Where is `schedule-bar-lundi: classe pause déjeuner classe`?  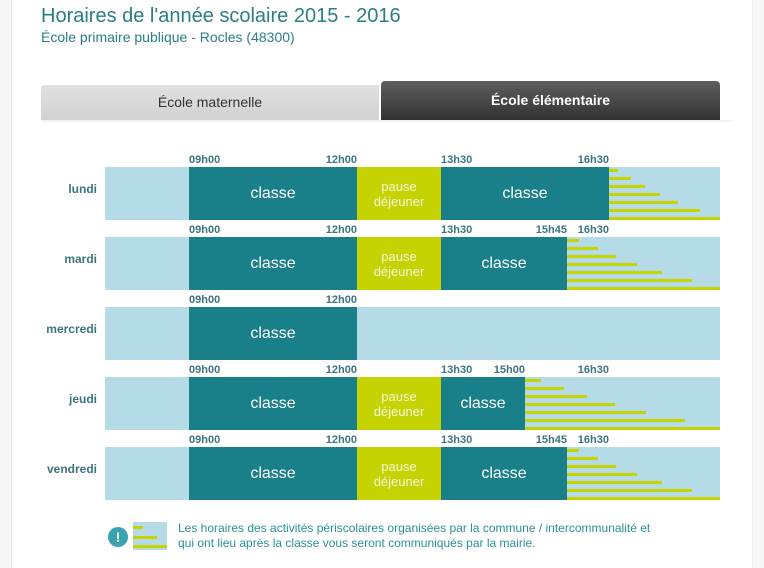 schedule-bar-lundi: classe pause déjeuner classe is located at coordinates (412, 193).